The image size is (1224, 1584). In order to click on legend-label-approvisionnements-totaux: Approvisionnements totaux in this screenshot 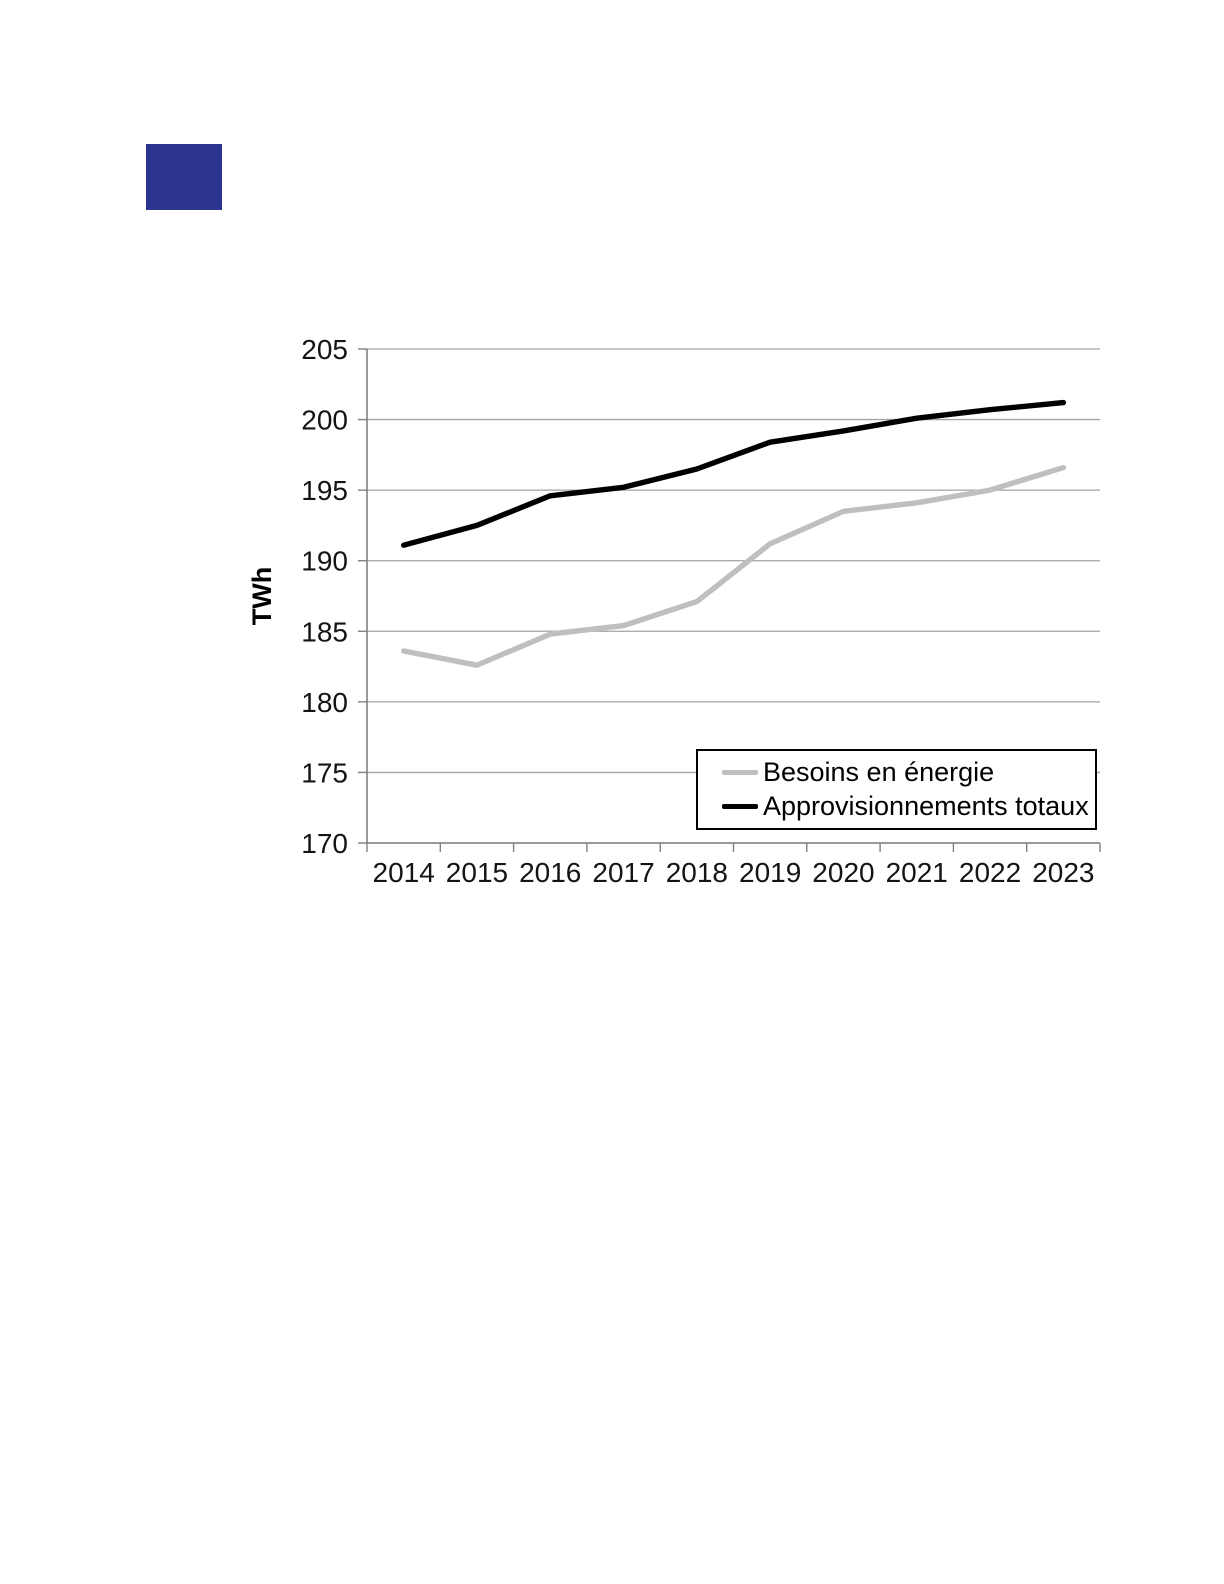, I will do `click(926, 806)`.